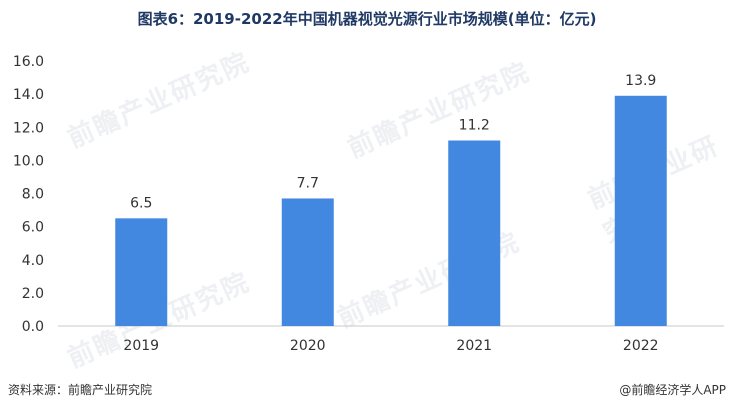 Image resolution: width=734 pixels, height=404 pixels. Describe the element at coordinates (80, 390) in the screenshot. I see `source-note: 资料来源：前瞻产业研究院` at that location.